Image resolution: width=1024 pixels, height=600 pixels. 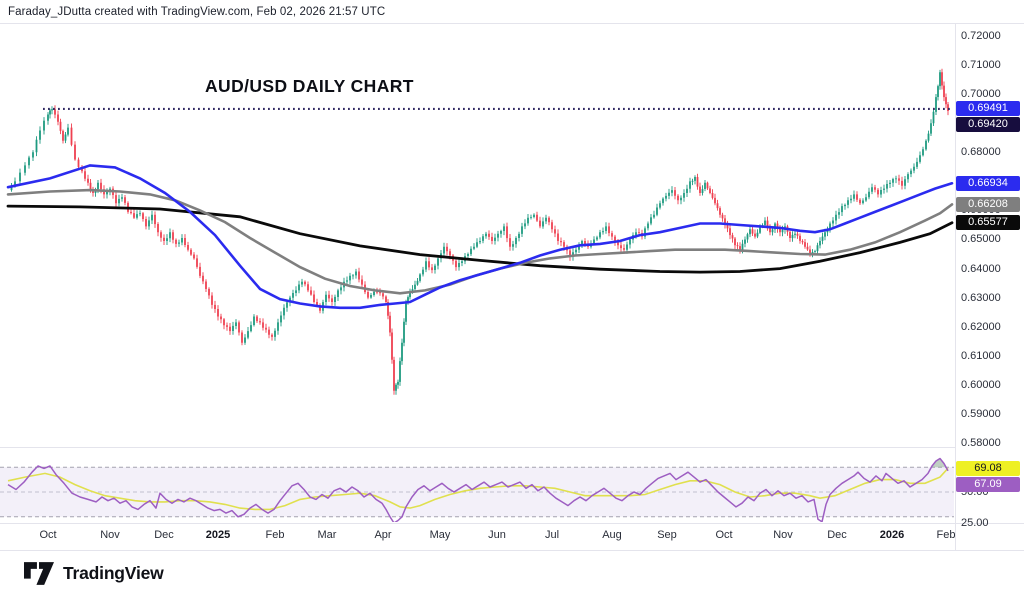 I want to click on price-axis-label: 0.61000, so click(x=981, y=356).